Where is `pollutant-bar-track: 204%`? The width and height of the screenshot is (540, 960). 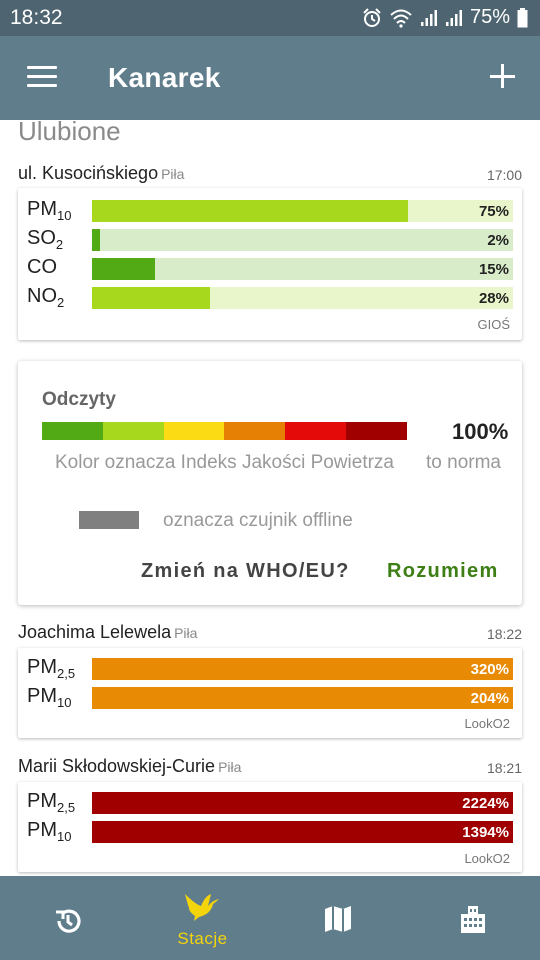
pollutant-bar-track: 204% is located at coordinates (302, 698).